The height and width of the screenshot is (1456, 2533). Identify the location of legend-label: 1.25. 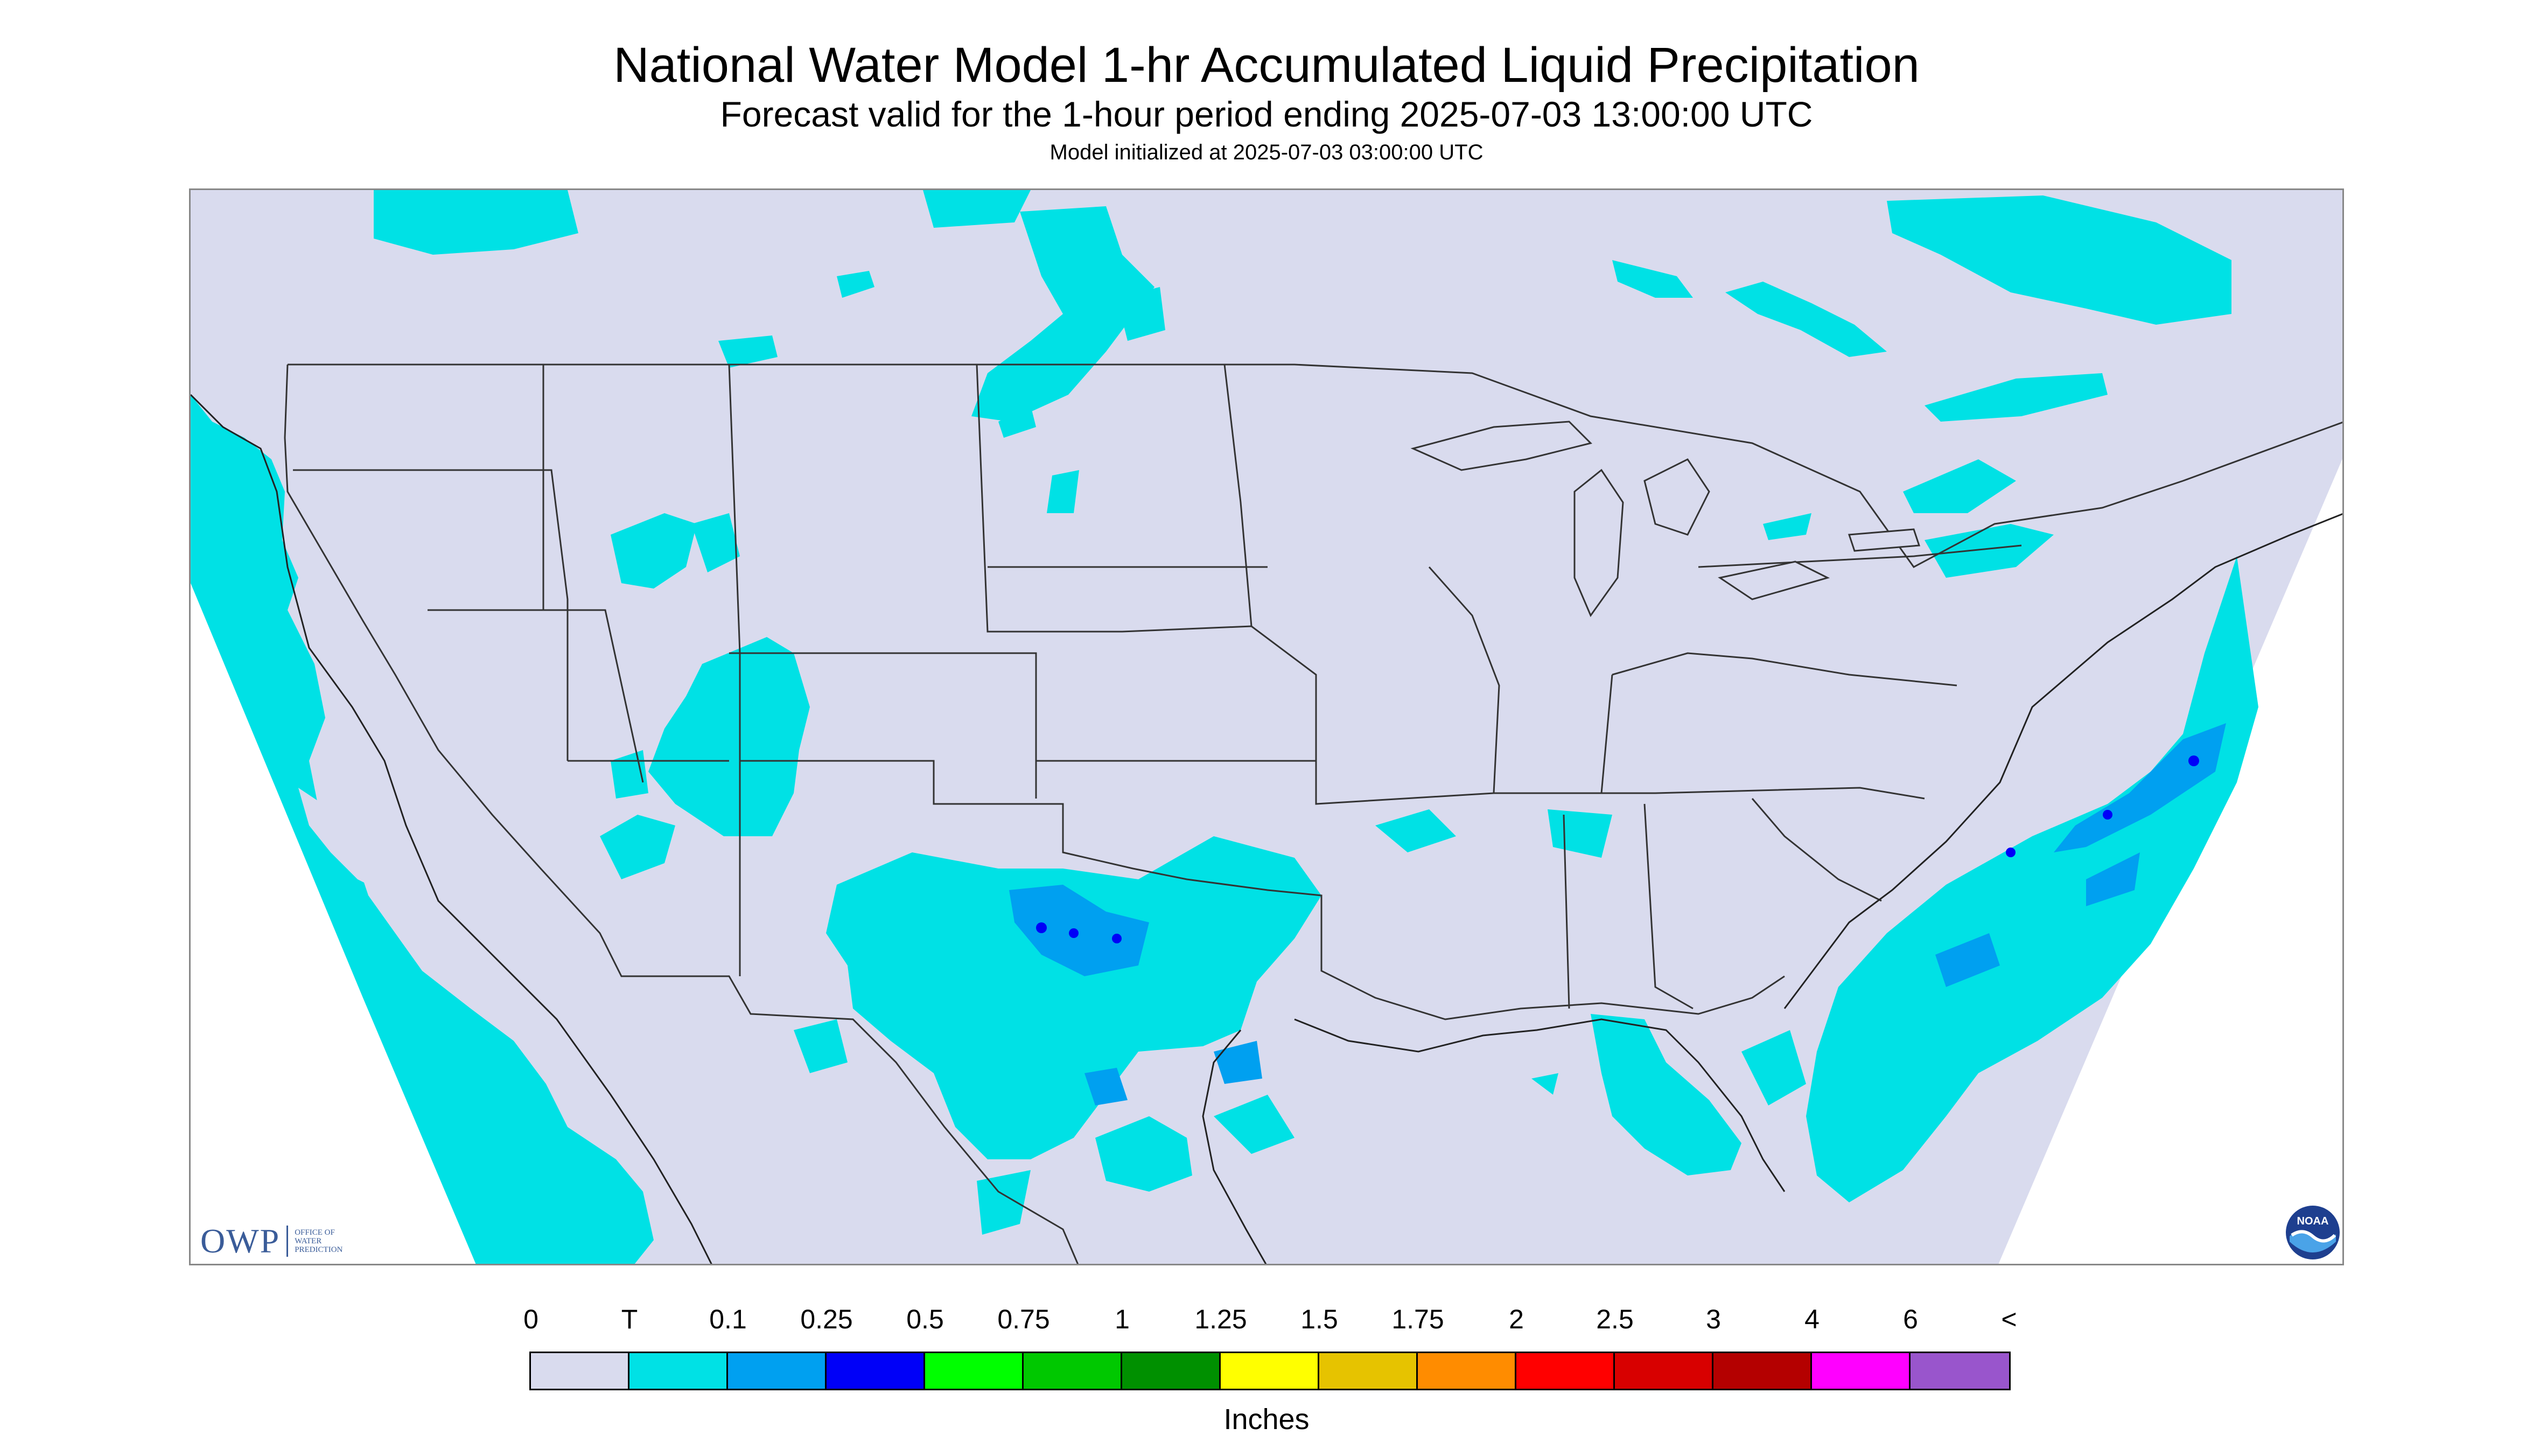
(1220, 1319).